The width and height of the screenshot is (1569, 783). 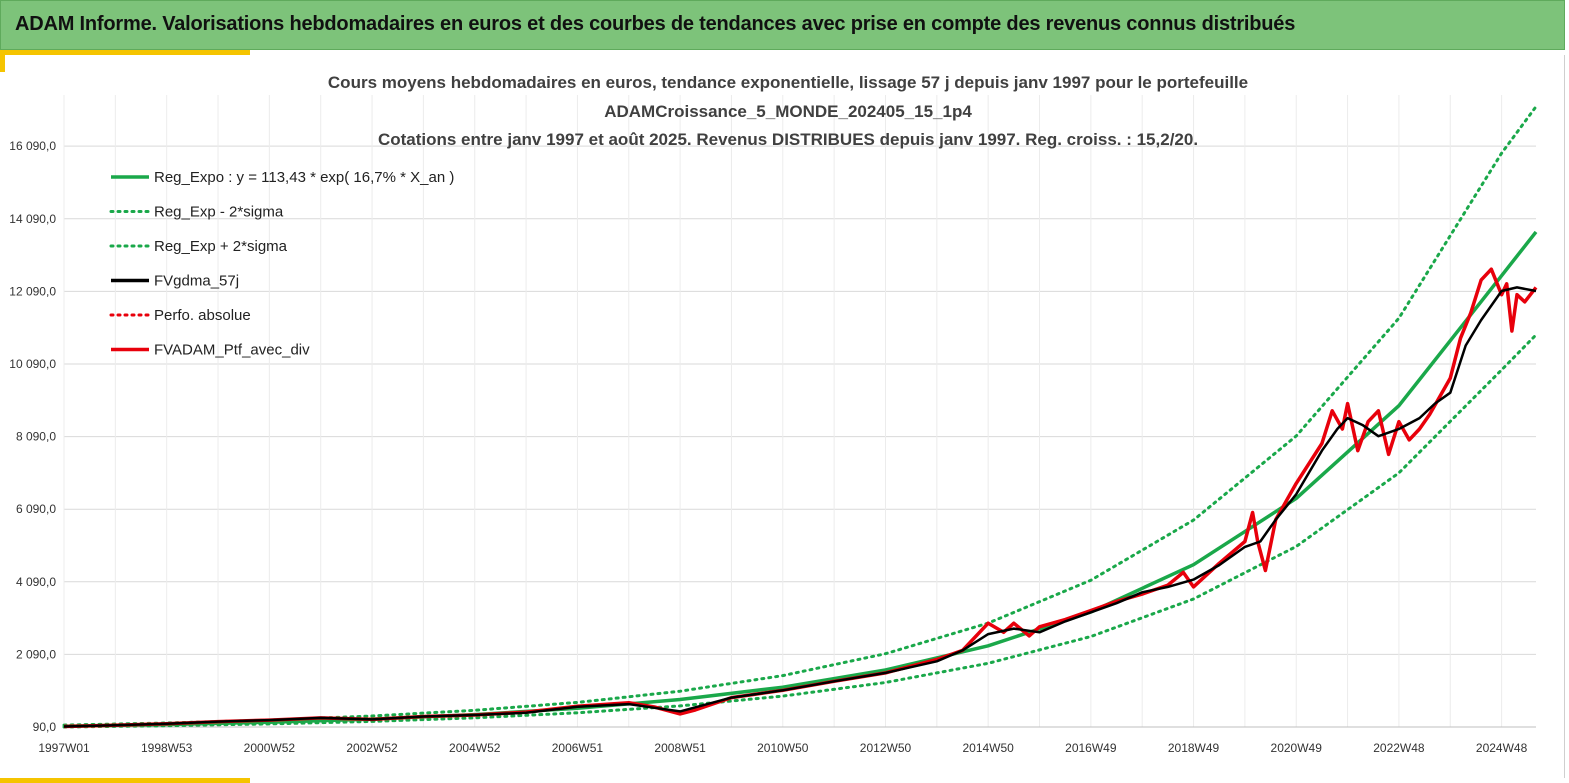 I want to click on x-tick-label: 2014W50, so click(x=988, y=748).